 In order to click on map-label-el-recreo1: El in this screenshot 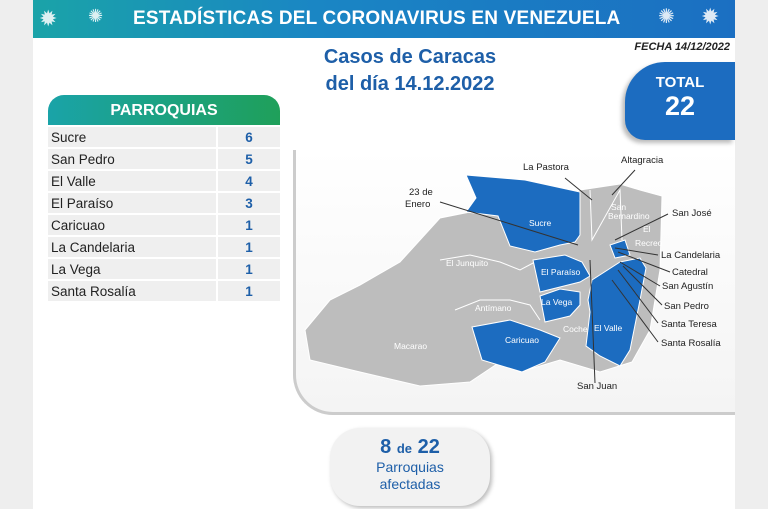, I will do `click(647, 229)`.